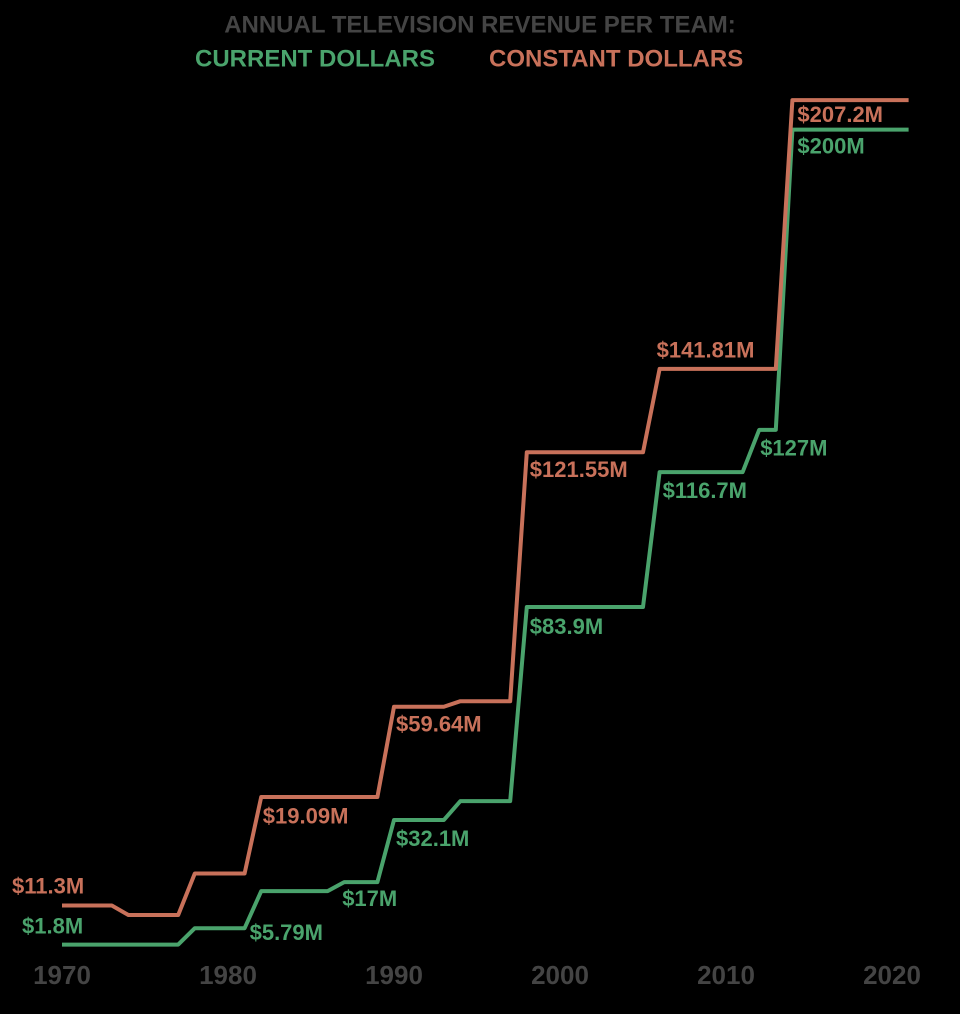 The image size is (960, 1014). Describe the element at coordinates (394, 975) in the screenshot. I see `x-tick-label: 1990` at that location.